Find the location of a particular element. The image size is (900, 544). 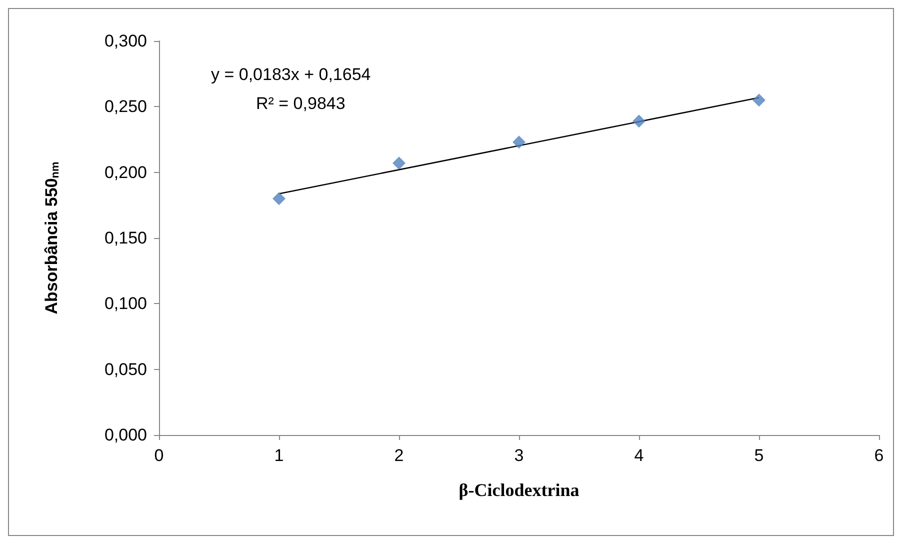

annotation: y = 0,0183x + 0,1654 is located at coordinates (291, 74).